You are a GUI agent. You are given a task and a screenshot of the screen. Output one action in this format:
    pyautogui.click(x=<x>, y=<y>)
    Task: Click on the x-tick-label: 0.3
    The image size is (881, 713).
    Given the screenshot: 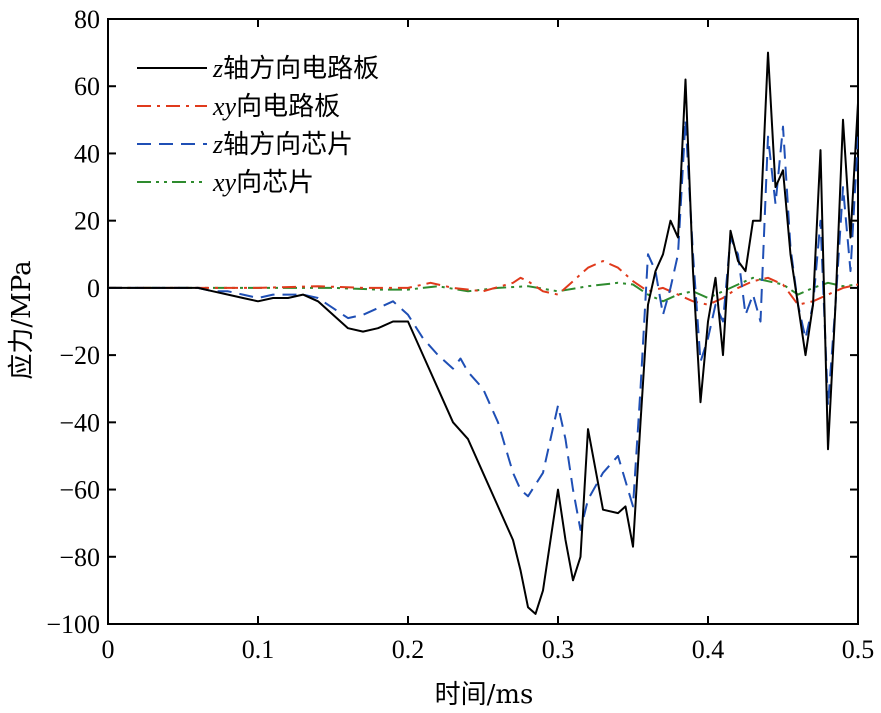 What is the action you would take?
    pyautogui.click(x=558, y=649)
    